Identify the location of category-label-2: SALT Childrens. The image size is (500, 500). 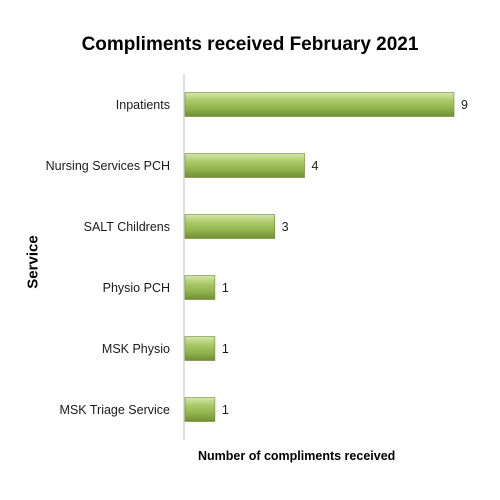
(127, 227).